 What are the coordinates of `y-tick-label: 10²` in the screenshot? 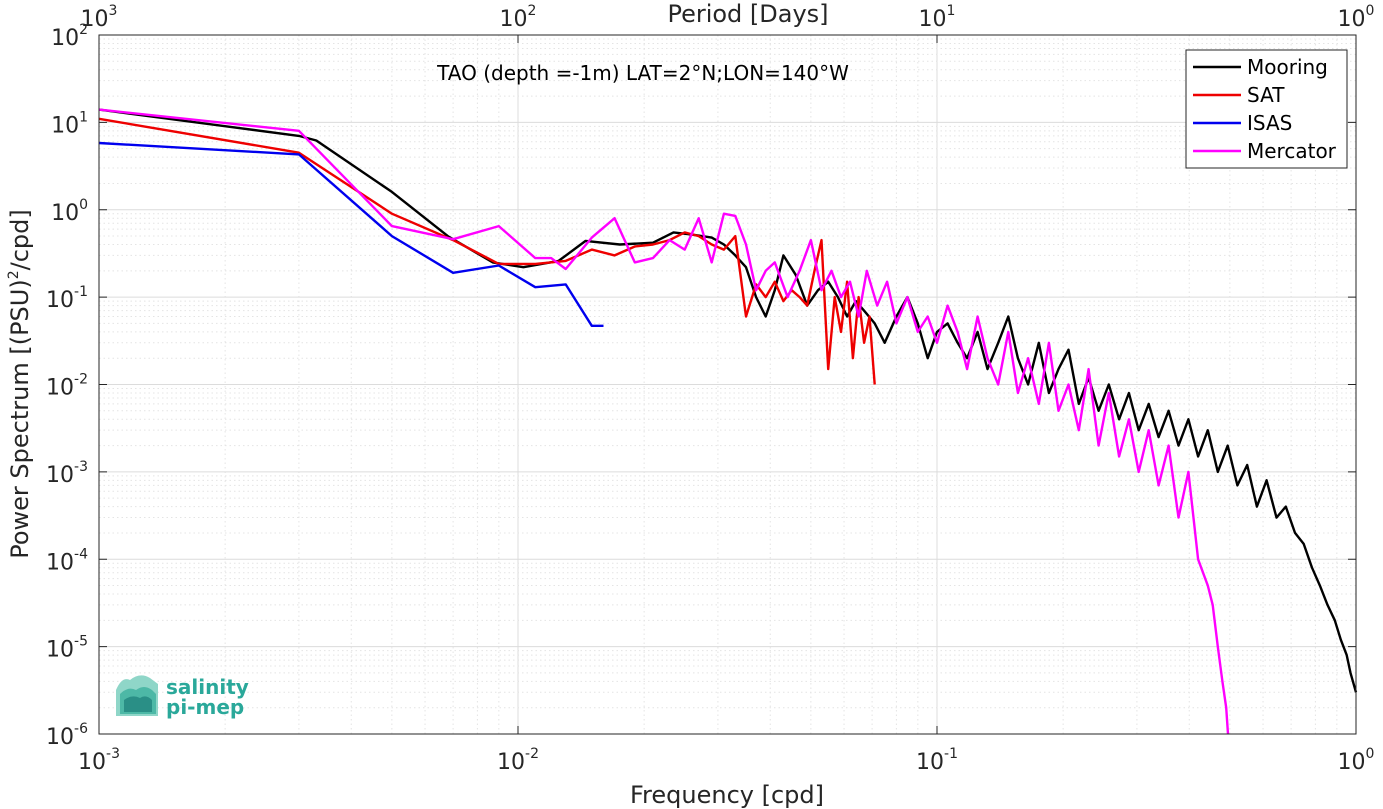 It's located at (69, 36).